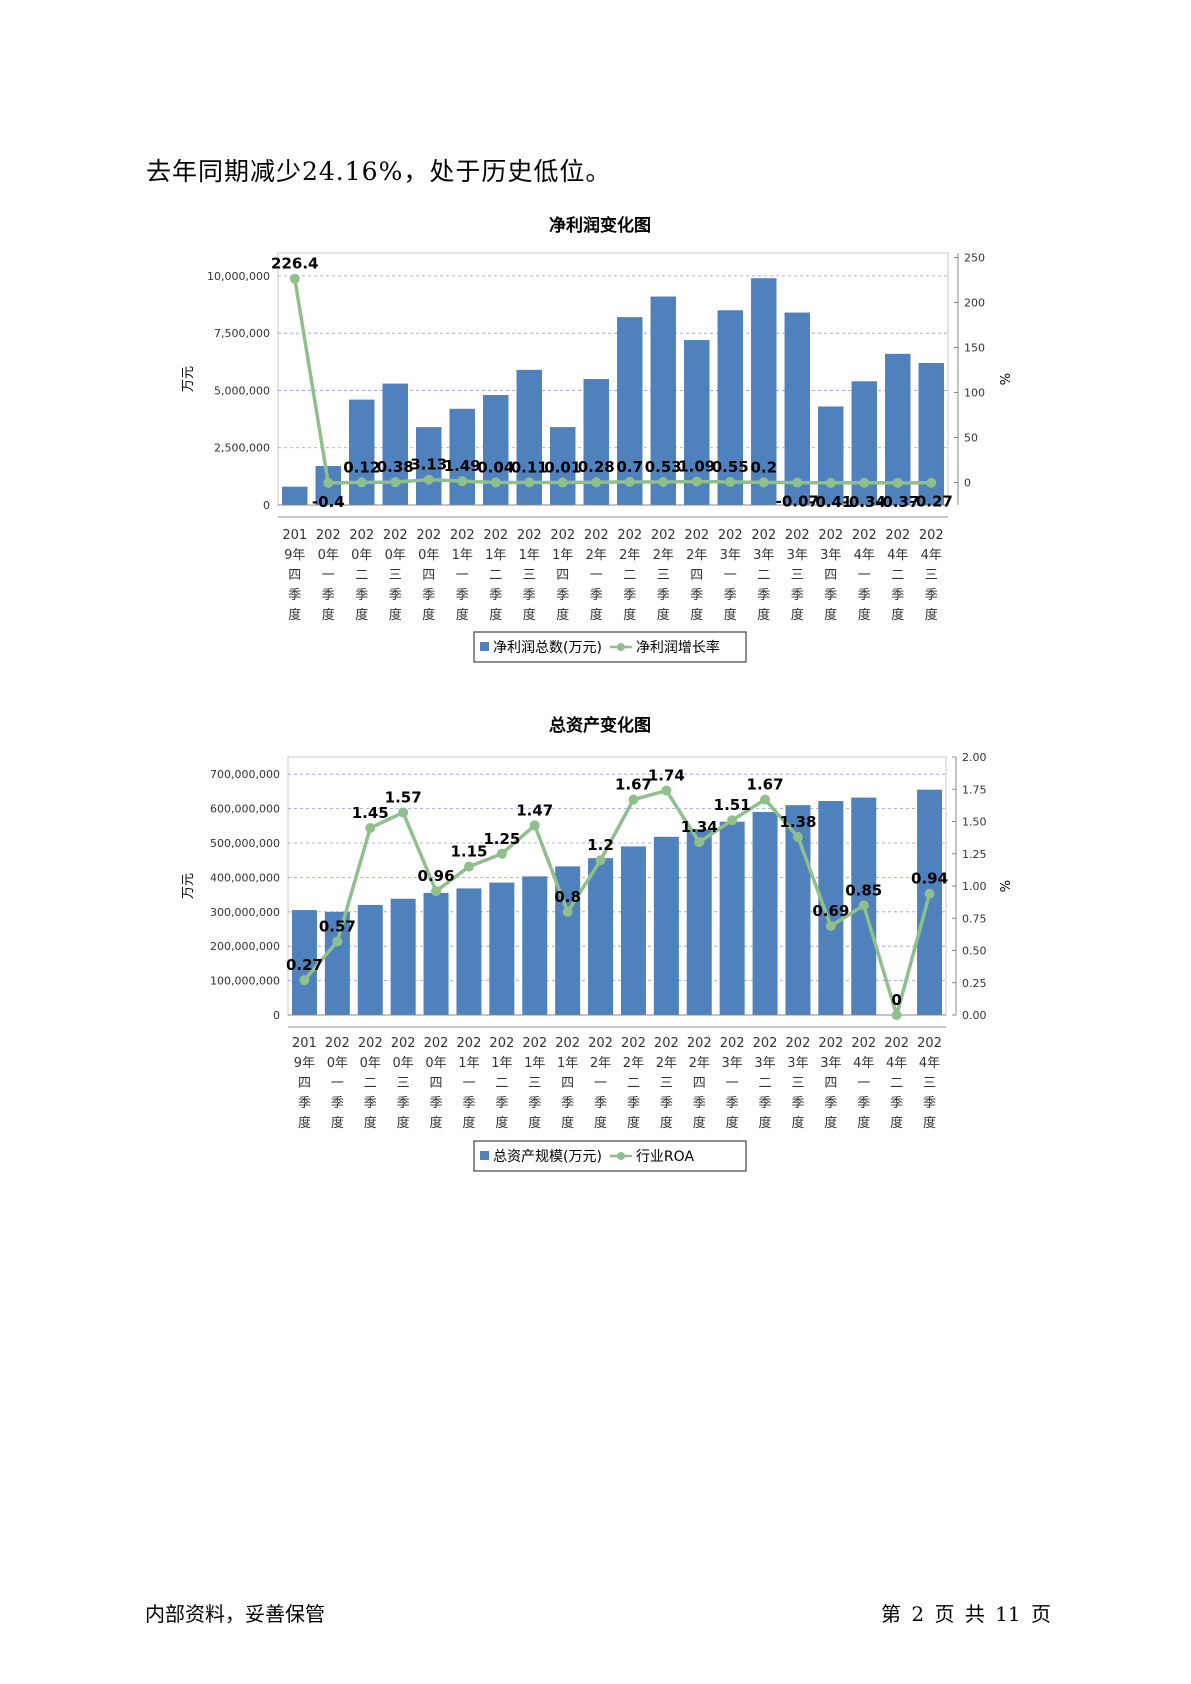 This screenshot has height=1684, width=1191. What do you see at coordinates (304, 965) in the screenshot?
I see `data-label: 0.27` at bounding box center [304, 965].